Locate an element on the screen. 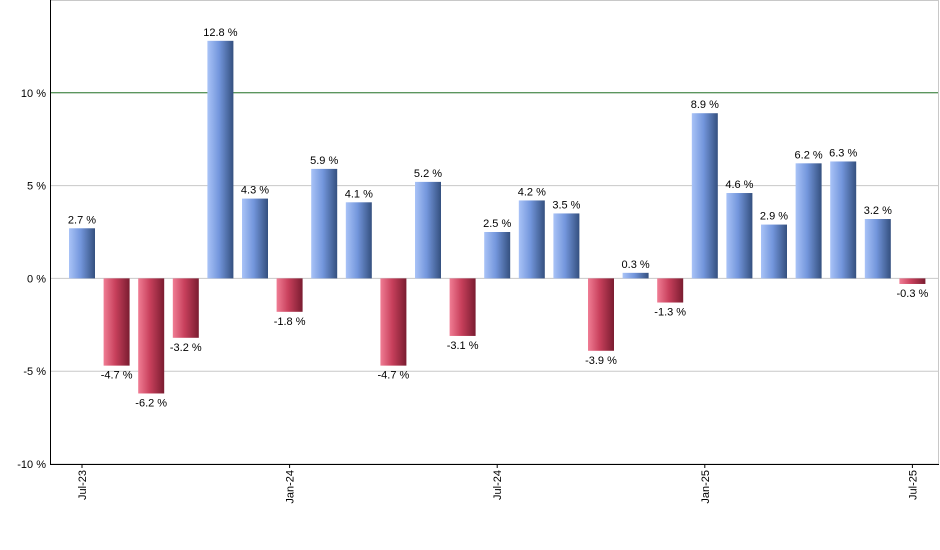 Image resolution: width=940 pixels, height=550 pixels. bar-value-label: 2.9 % is located at coordinates (774, 217).